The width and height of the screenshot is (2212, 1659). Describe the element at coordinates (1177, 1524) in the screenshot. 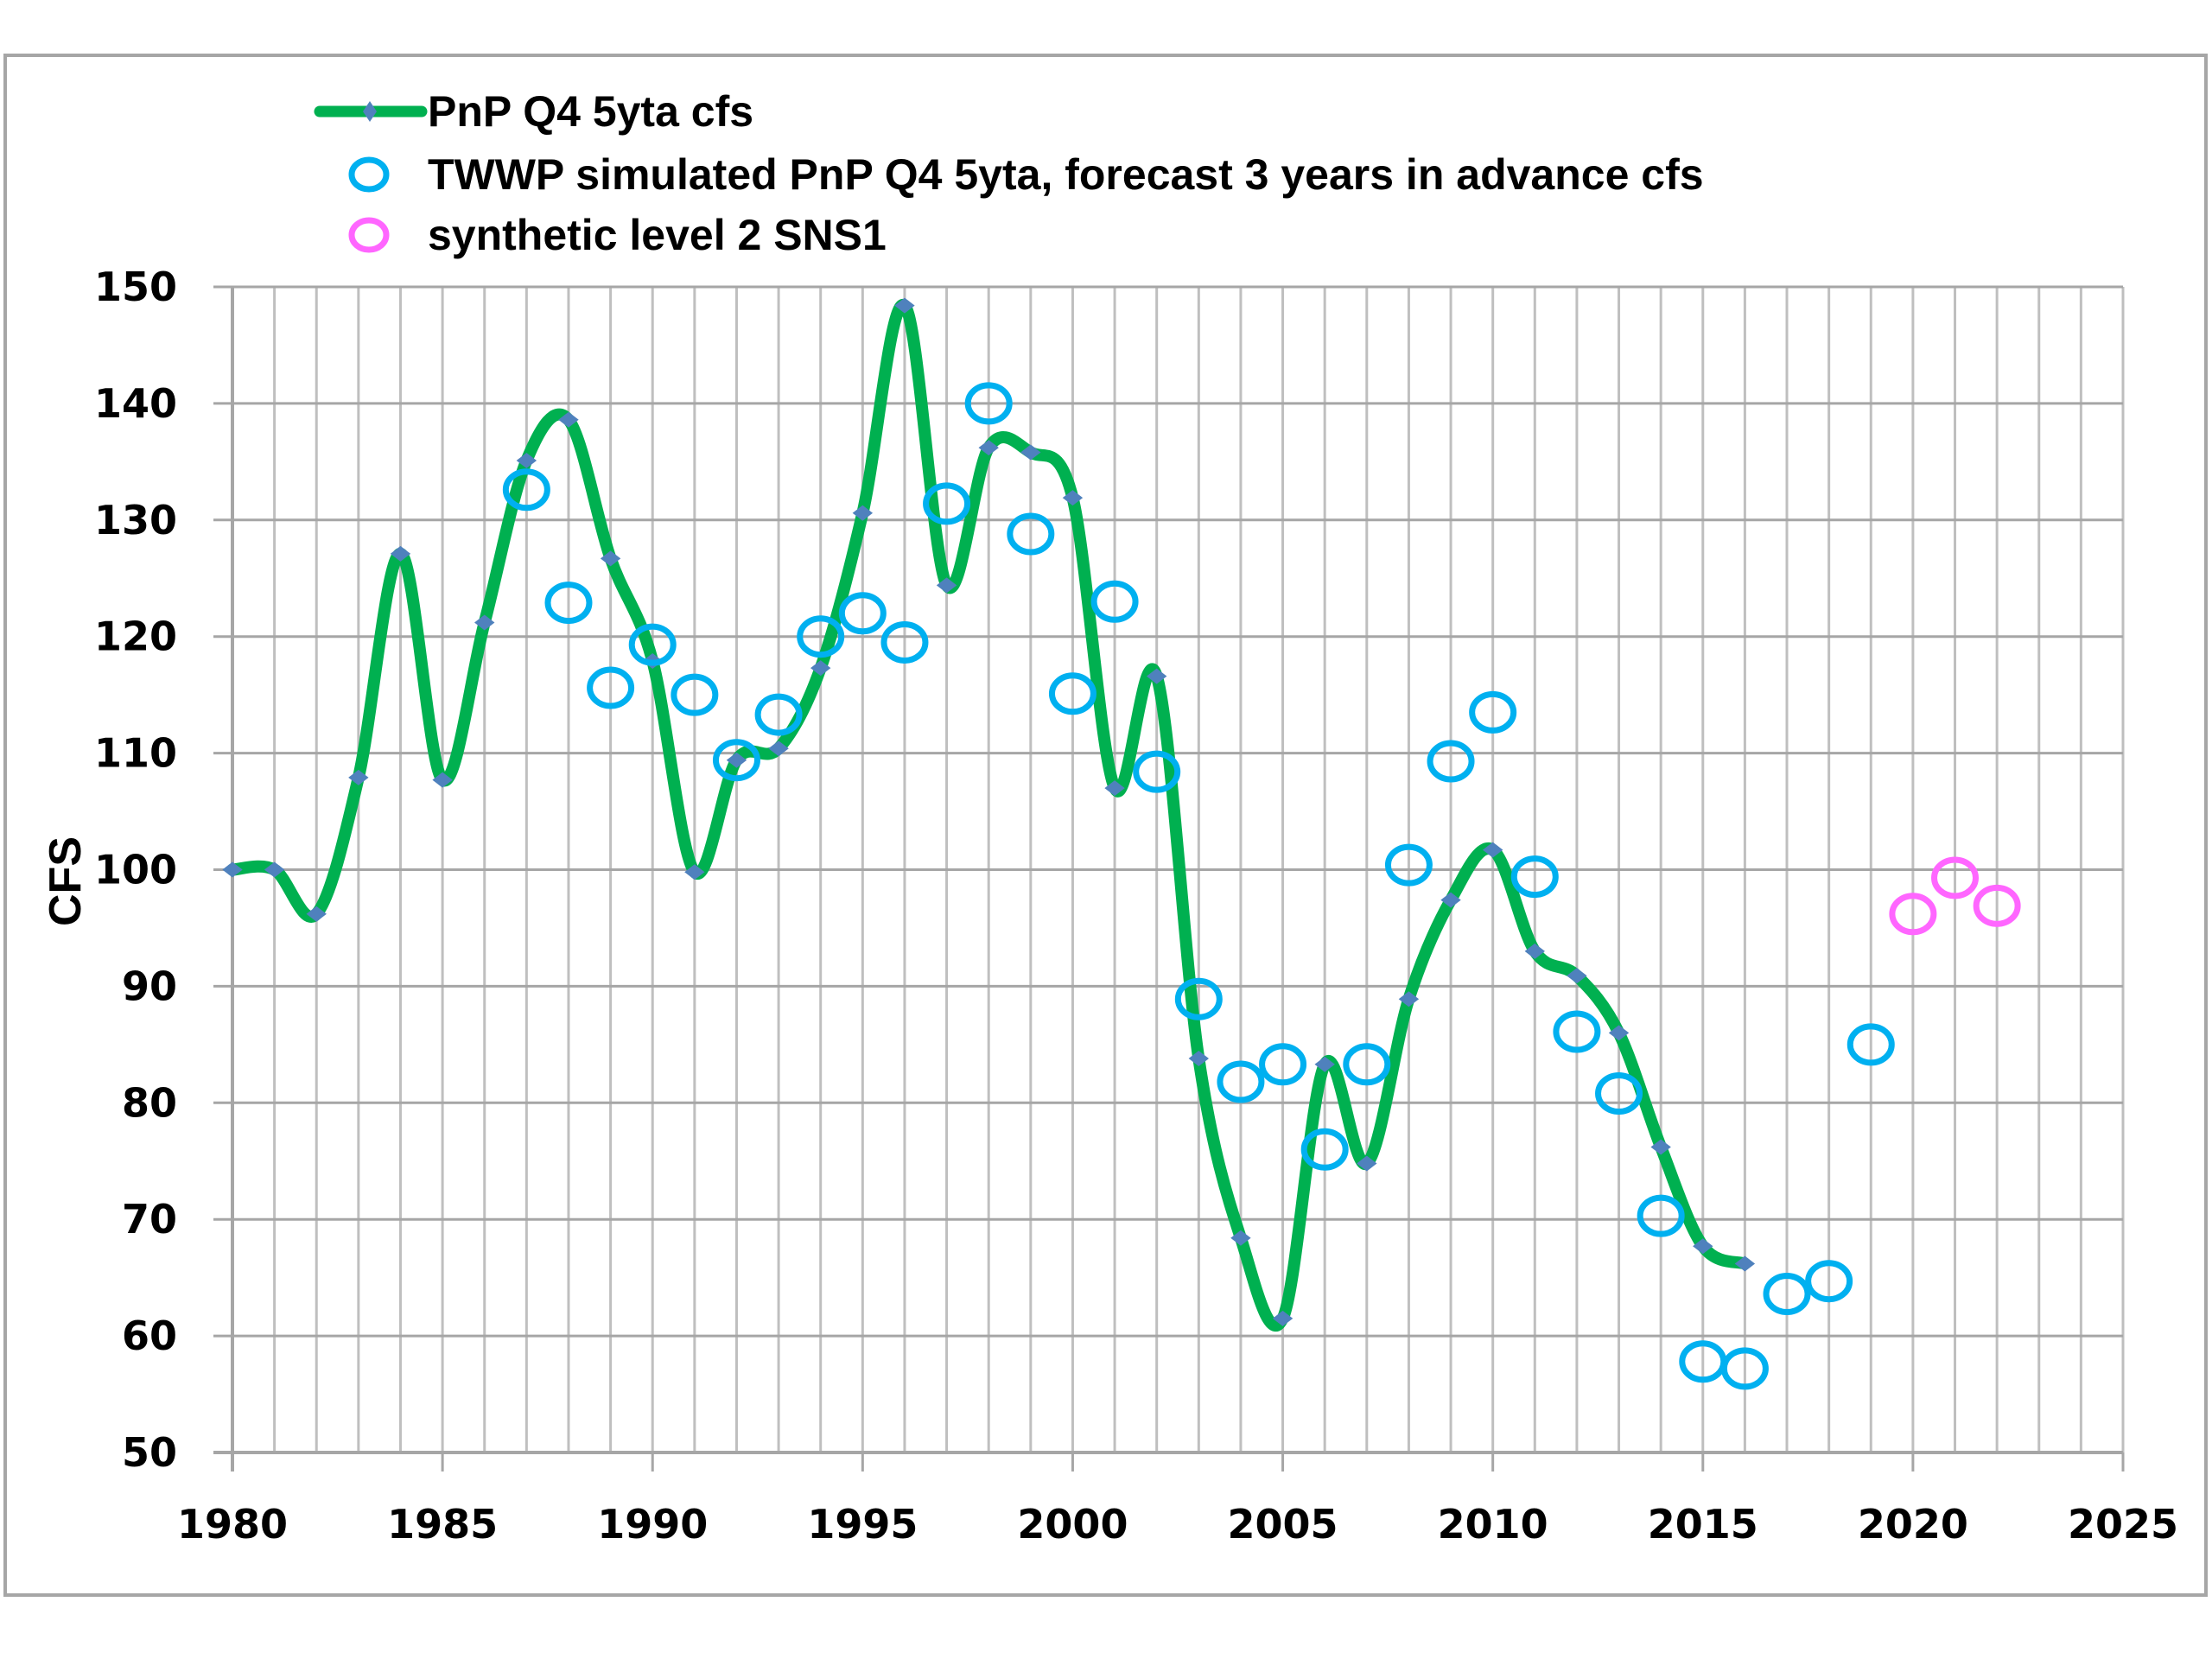

I see `x-axis-tick-labels: 1980 1985 1990 1995 2000 2005 2010 2015 2020 2025` at that location.